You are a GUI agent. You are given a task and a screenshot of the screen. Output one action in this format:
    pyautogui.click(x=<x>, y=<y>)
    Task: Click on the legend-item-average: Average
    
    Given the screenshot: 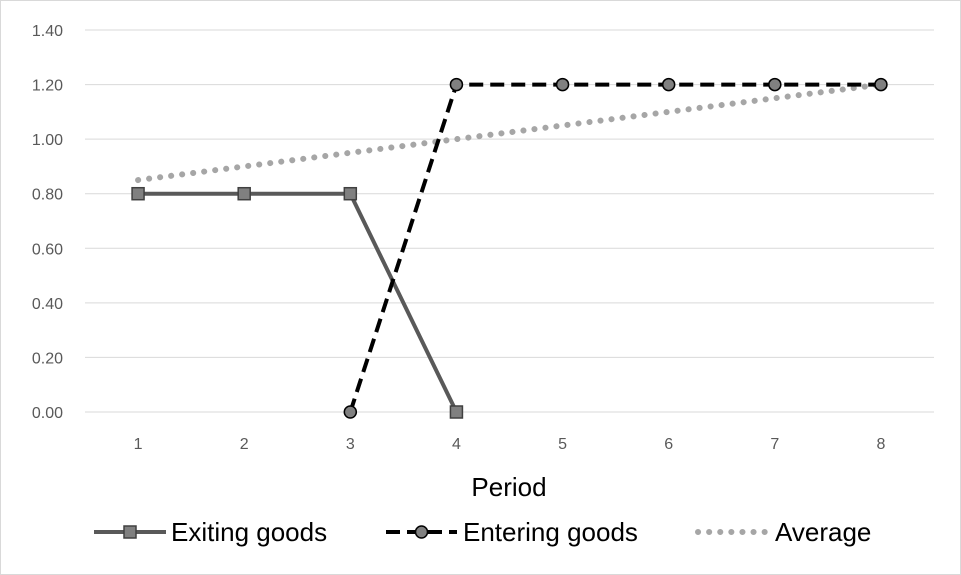 What is the action you would take?
    pyautogui.click(x=783, y=532)
    